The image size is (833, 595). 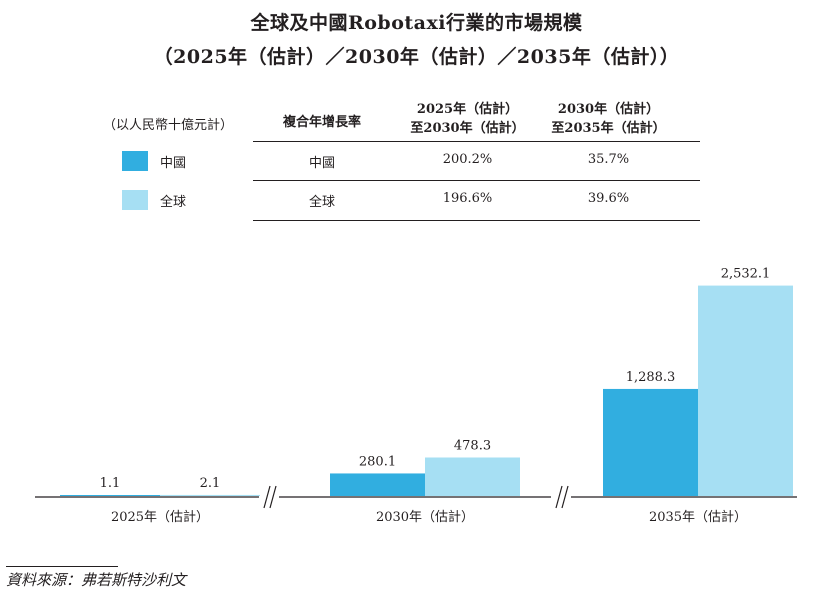 What do you see at coordinates (650, 442) in the screenshot?
I see `bar-china-2035` at bounding box center [650, 442].